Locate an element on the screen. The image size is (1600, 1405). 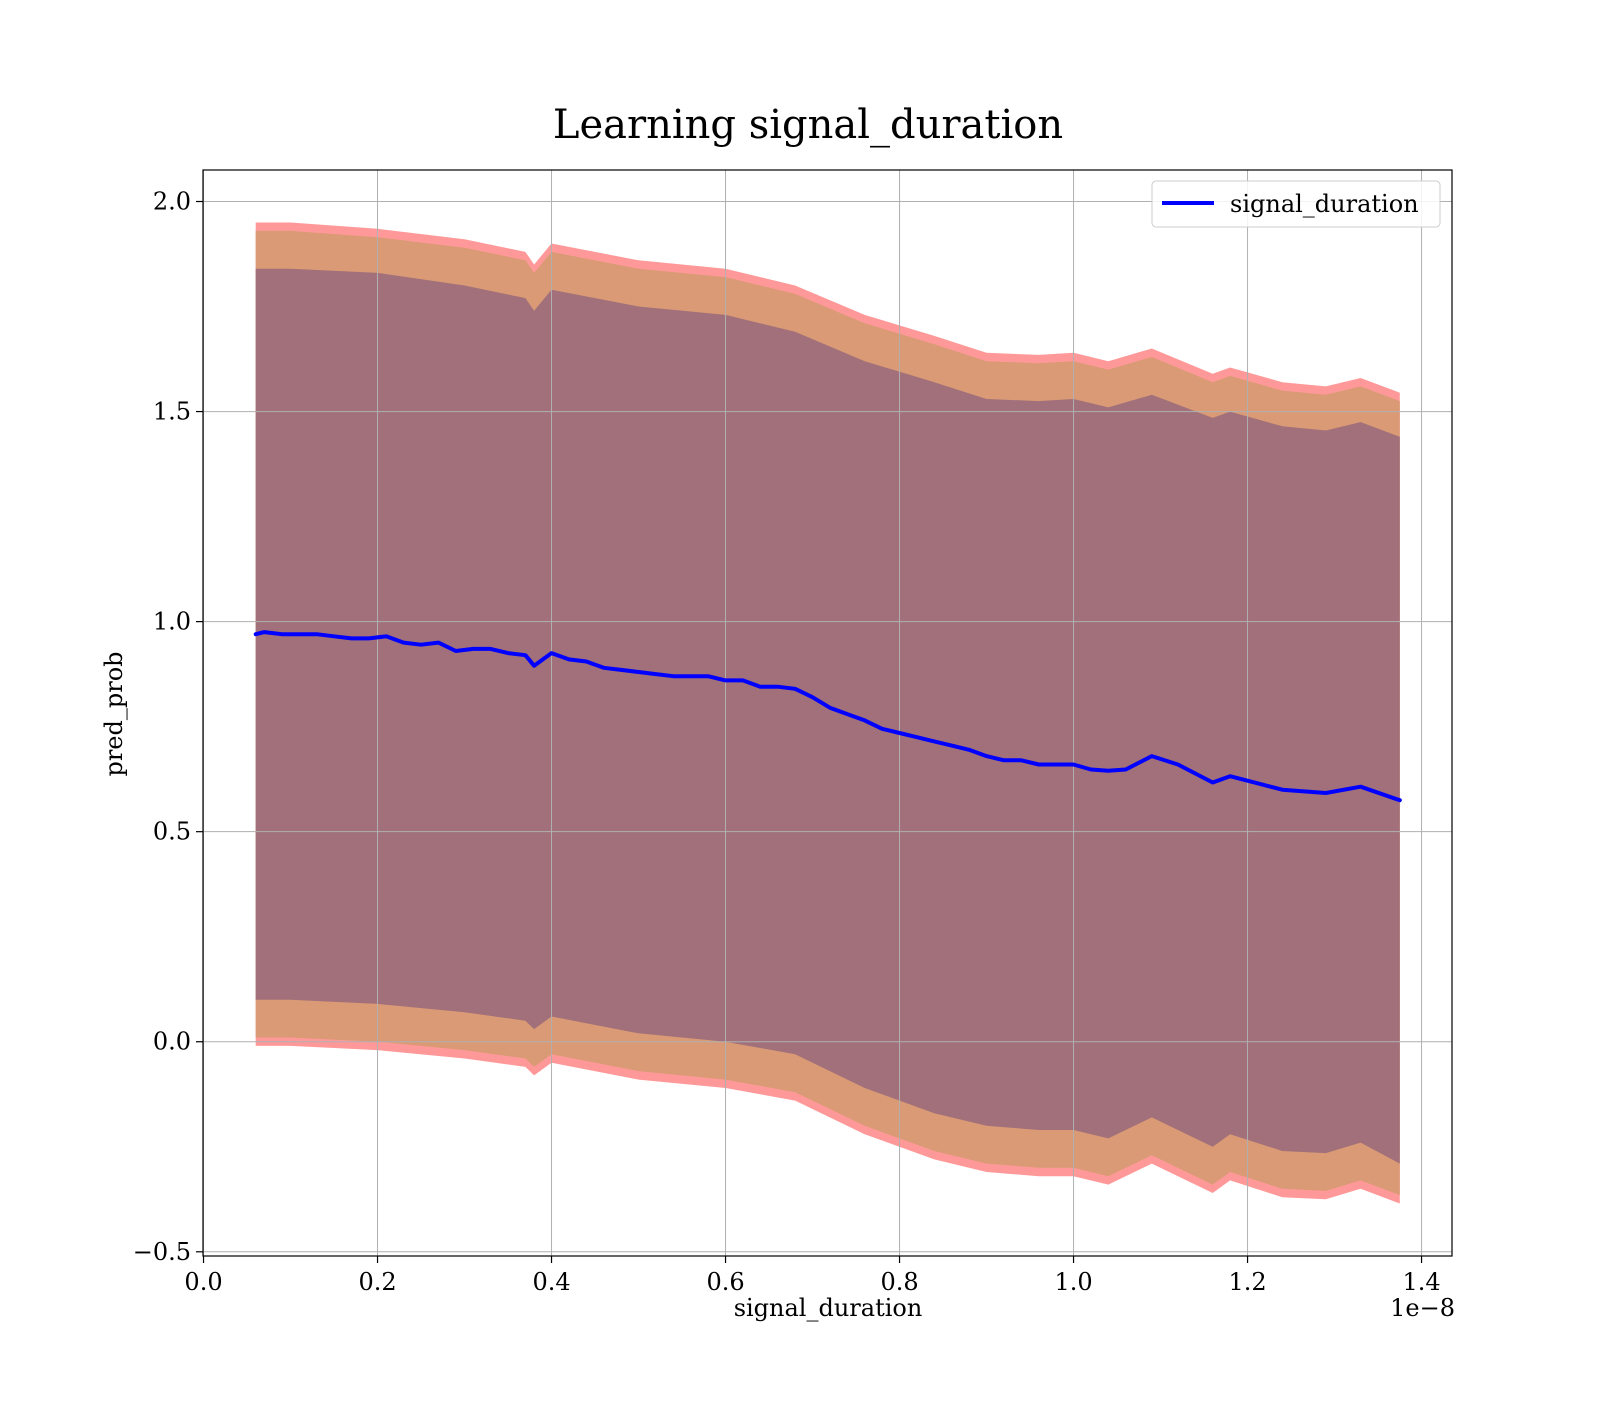
legend-label: signal_duration is located at coordinates (1324, 204).